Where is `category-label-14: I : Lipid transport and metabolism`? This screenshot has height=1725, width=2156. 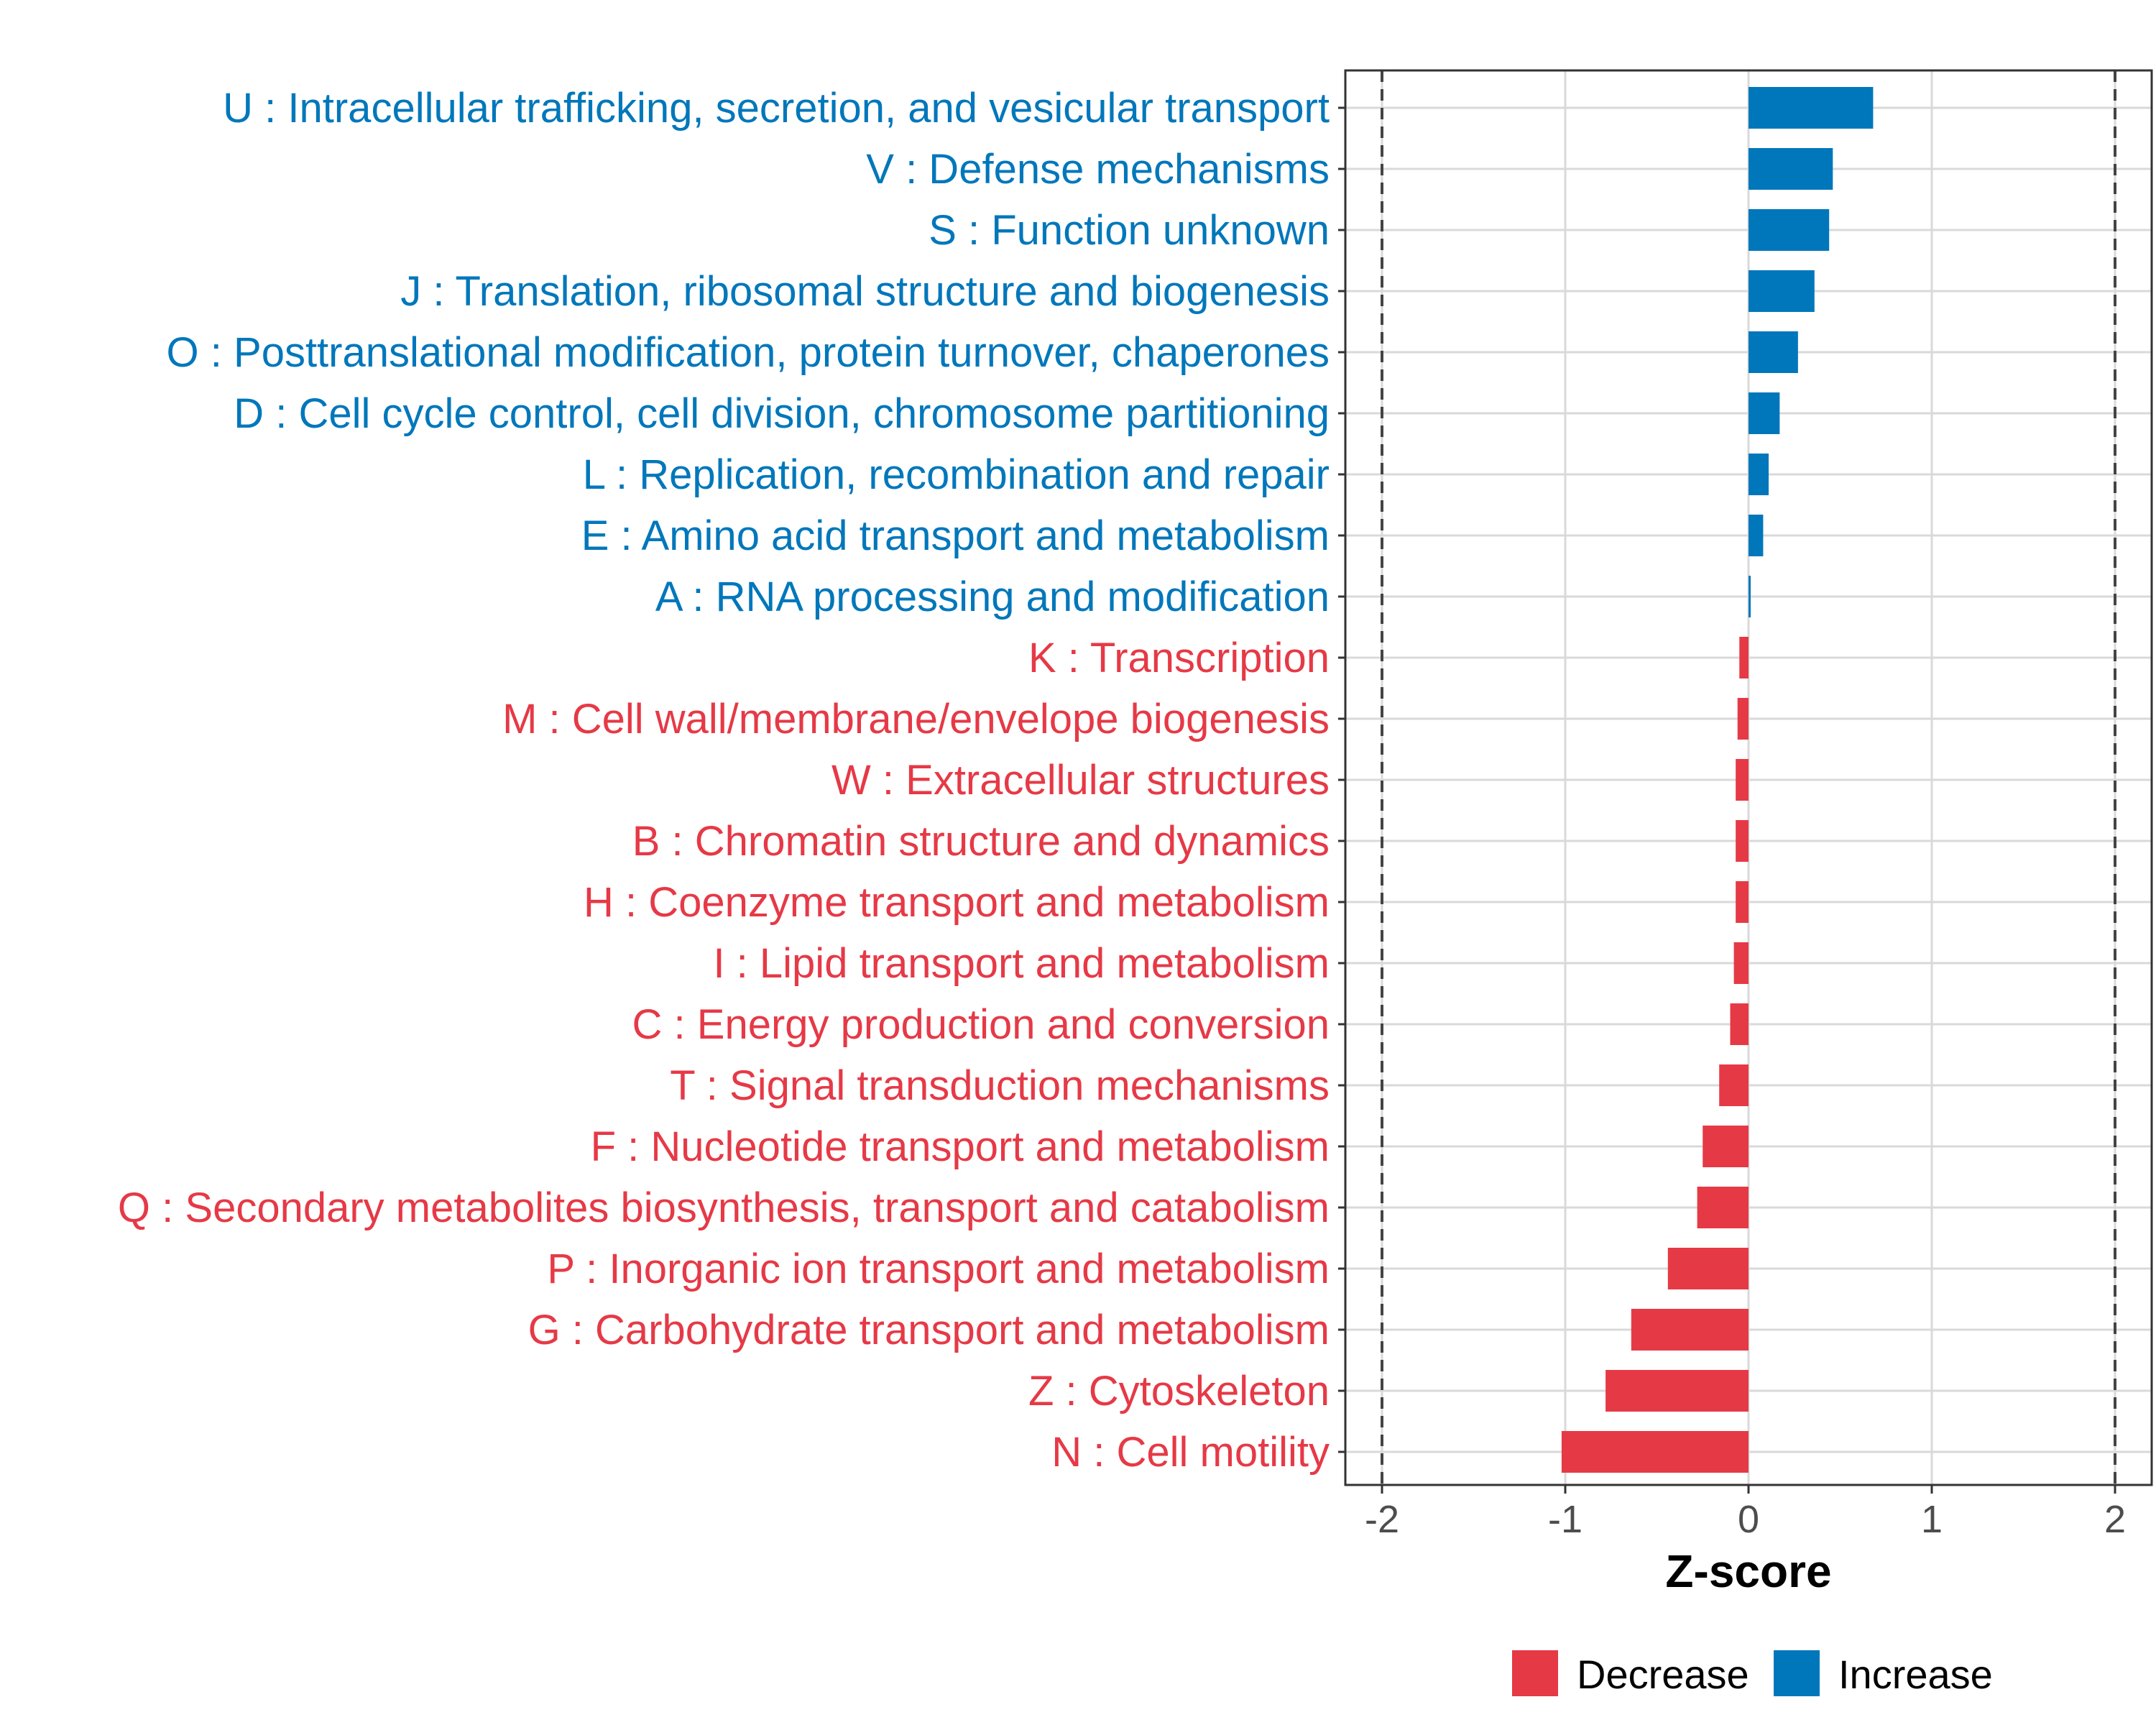 category-label-14: I : Lipid transport and metabolism is located at coordinates (1021, 963).